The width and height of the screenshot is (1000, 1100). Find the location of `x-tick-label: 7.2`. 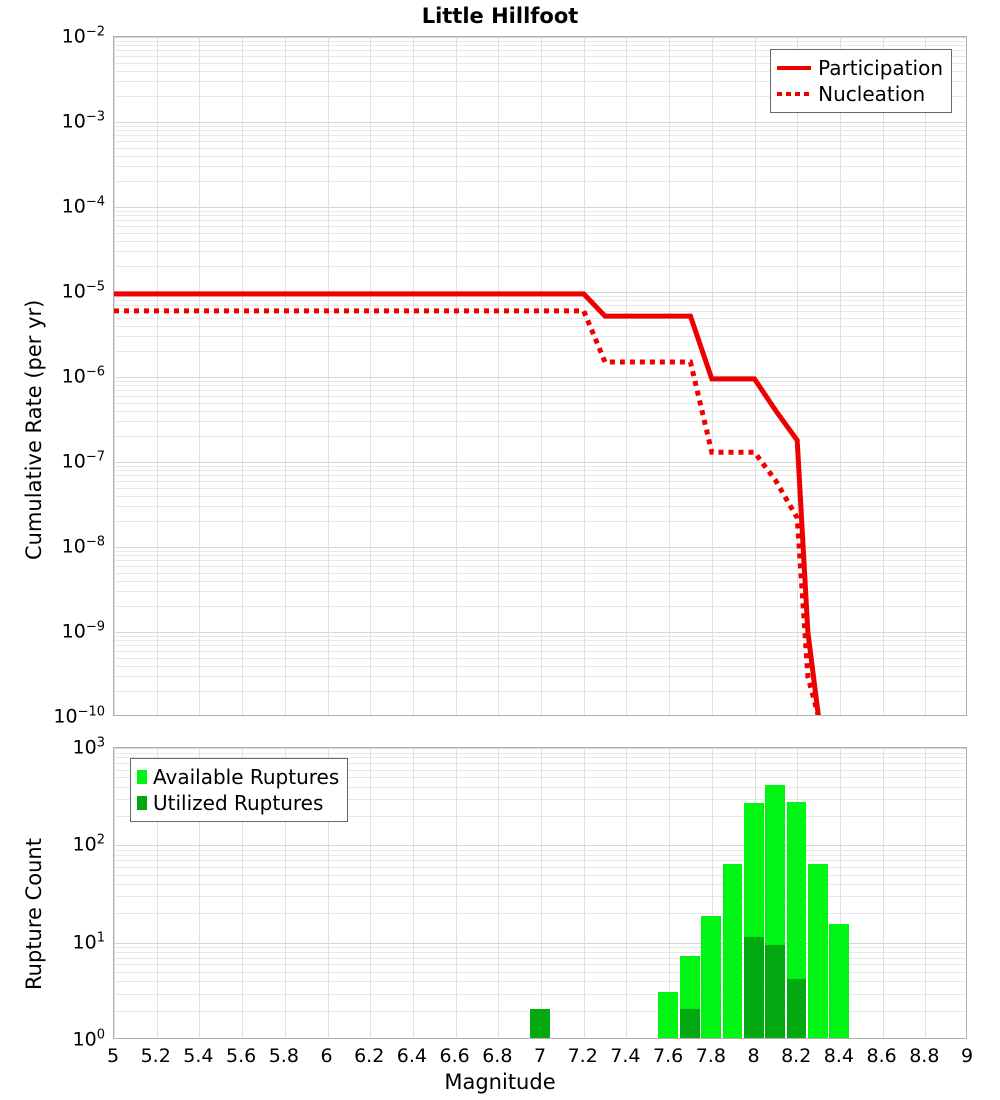

x-tick-label: 7.2 is located at coordinates (582, 1056).